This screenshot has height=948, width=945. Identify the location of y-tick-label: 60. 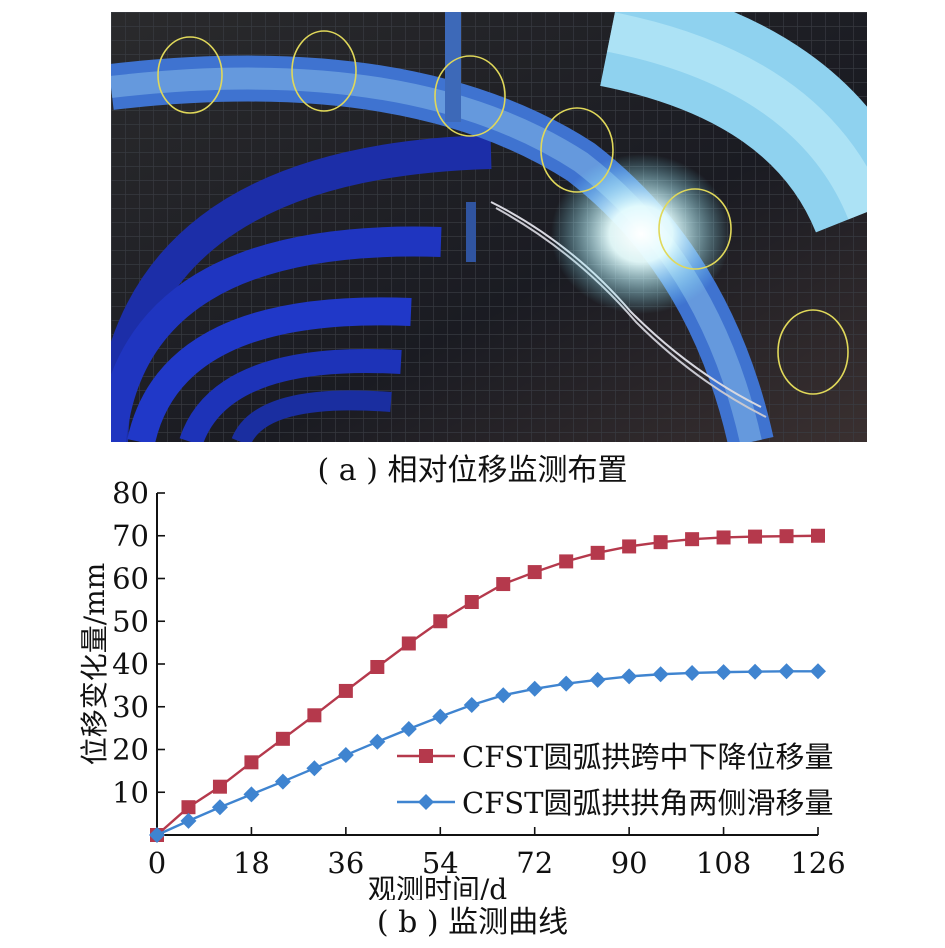
(130, 579).